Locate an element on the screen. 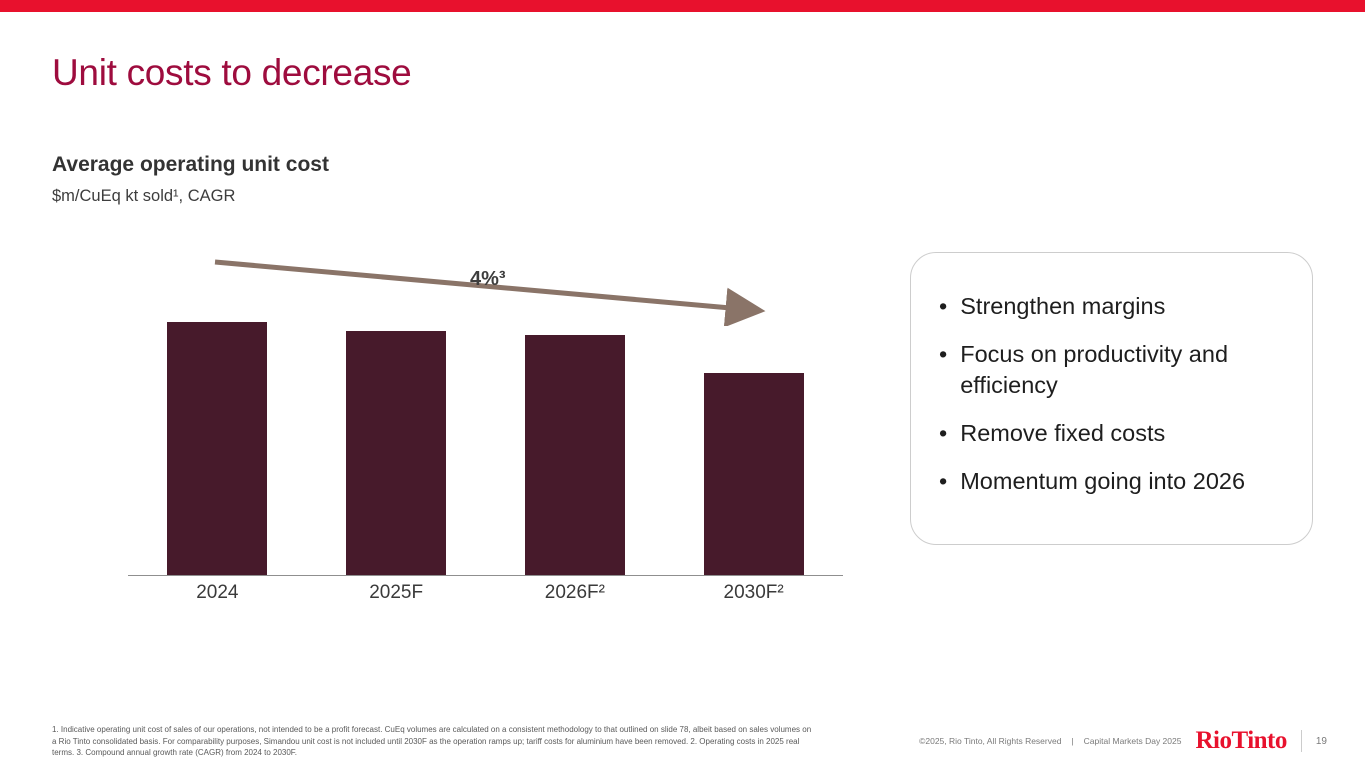 Image resolution: width=1365 pixels, height=768 pixels. copyright-text: ©2025, Rio Tinto, All Rights Reserved is located at coordinates (990, 741).